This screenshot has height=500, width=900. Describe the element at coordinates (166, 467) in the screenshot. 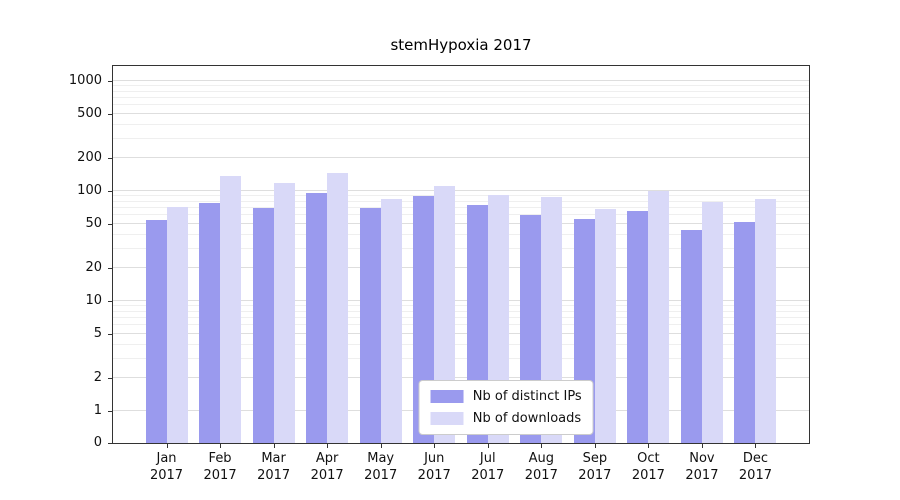

I see `x-tick-label: Jan 2017` at that location.